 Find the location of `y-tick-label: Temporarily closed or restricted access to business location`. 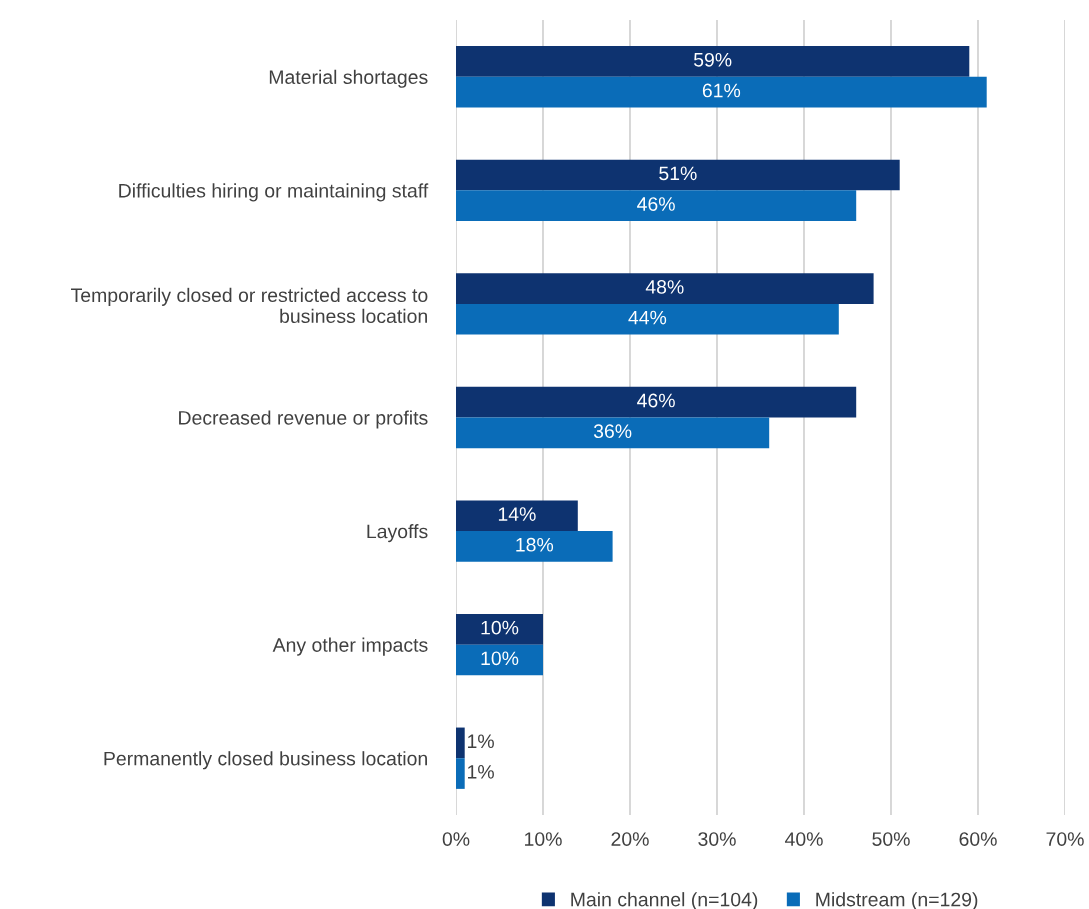

y-tick-label: Temporarily closed or restricted access to business location is located at coordinates (249, 305).